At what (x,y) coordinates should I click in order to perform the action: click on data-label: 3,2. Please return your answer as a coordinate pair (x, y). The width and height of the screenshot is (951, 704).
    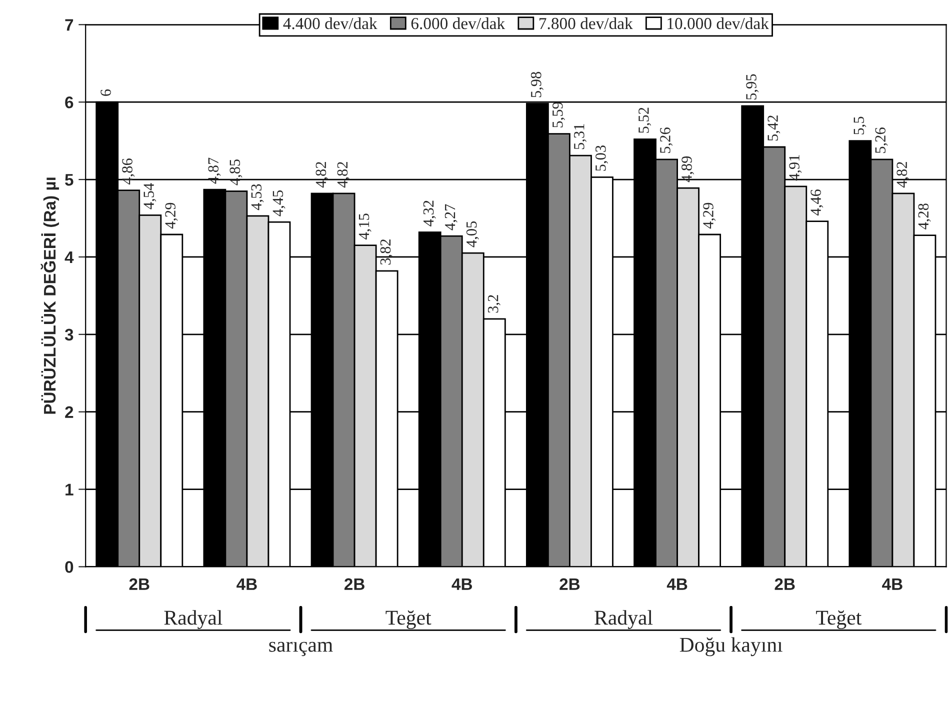
    Looking at the image, I should click on (494, 304).